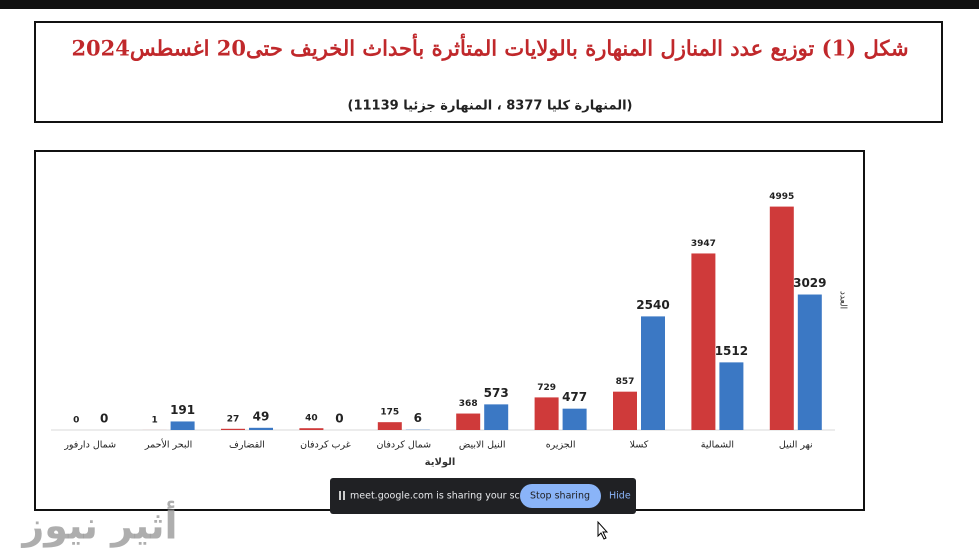 This screenshot has width=979, height=560. I want to click on watermark: أثير نيوز, so click(98, 524).